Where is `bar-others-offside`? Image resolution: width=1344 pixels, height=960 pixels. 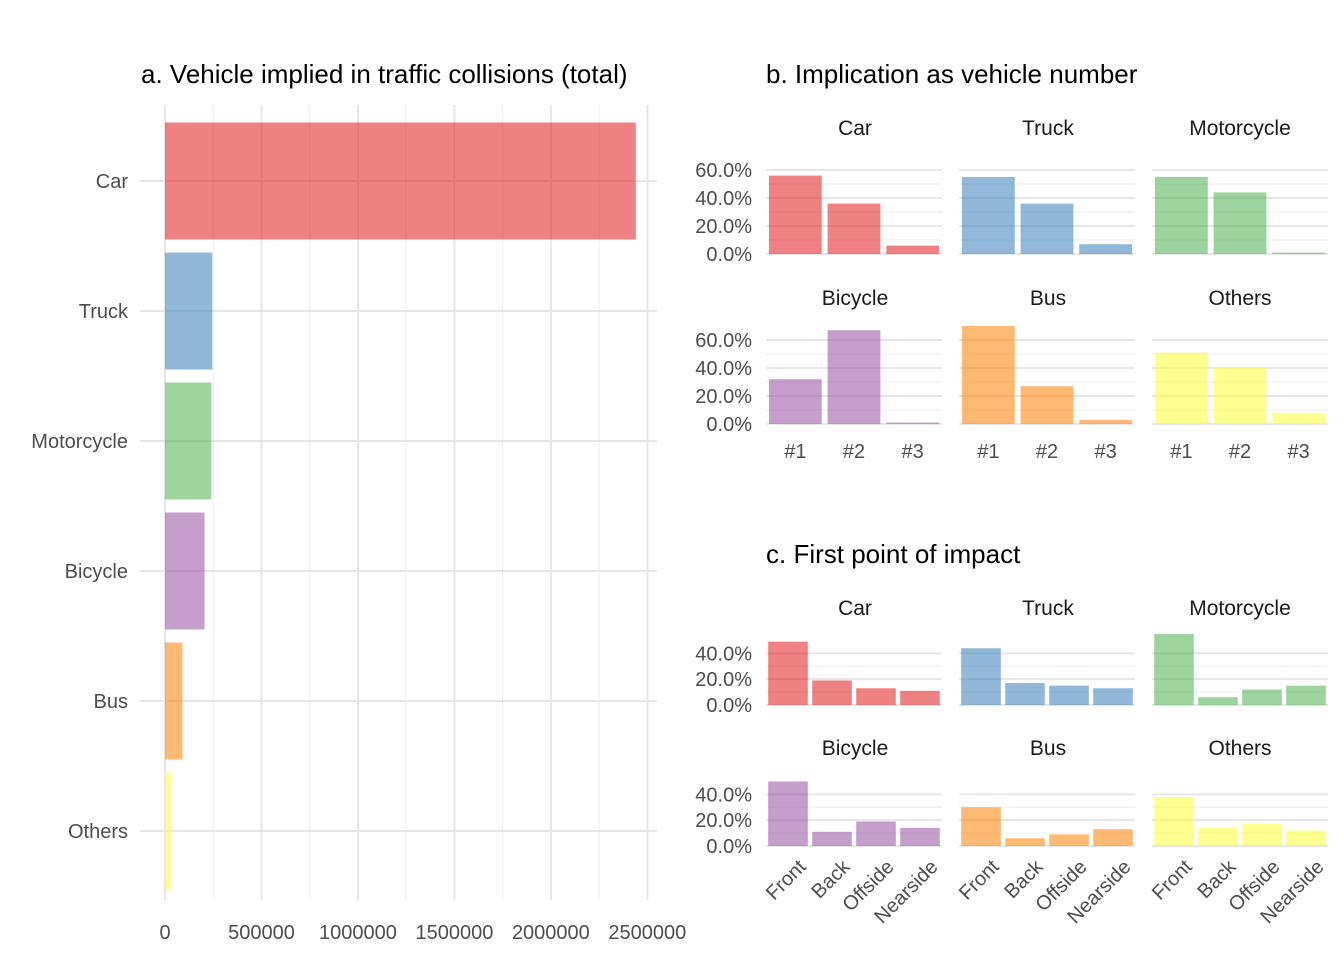
bar-others-offside is located at coordinates (1262, 835).